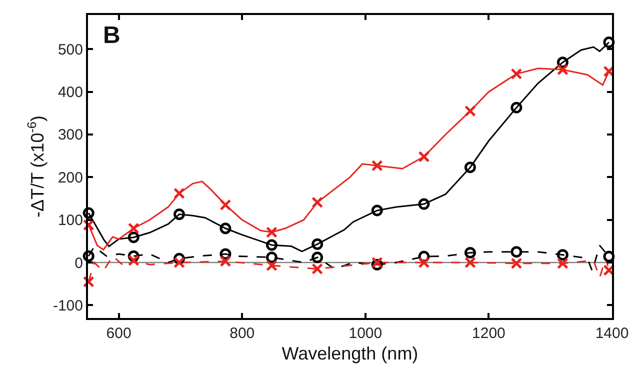 Image resolution: width=642 pixels, height=380 pixels. I want to click on y-tick-label: 100, so click(70, 221).